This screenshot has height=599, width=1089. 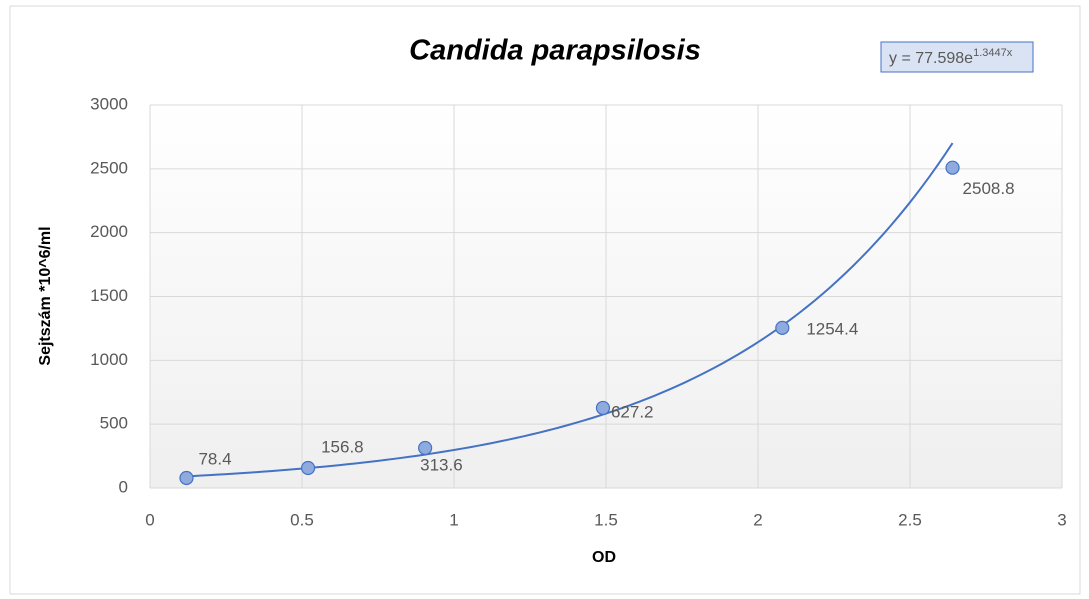 I want to click on data-label: 1254.4, so click(x=832, y=328).